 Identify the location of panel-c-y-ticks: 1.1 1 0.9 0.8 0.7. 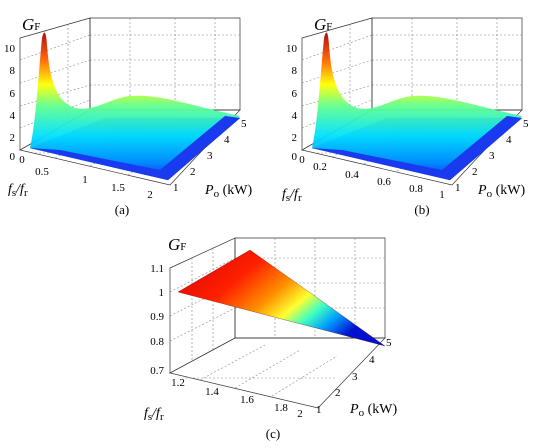
(157, 320).